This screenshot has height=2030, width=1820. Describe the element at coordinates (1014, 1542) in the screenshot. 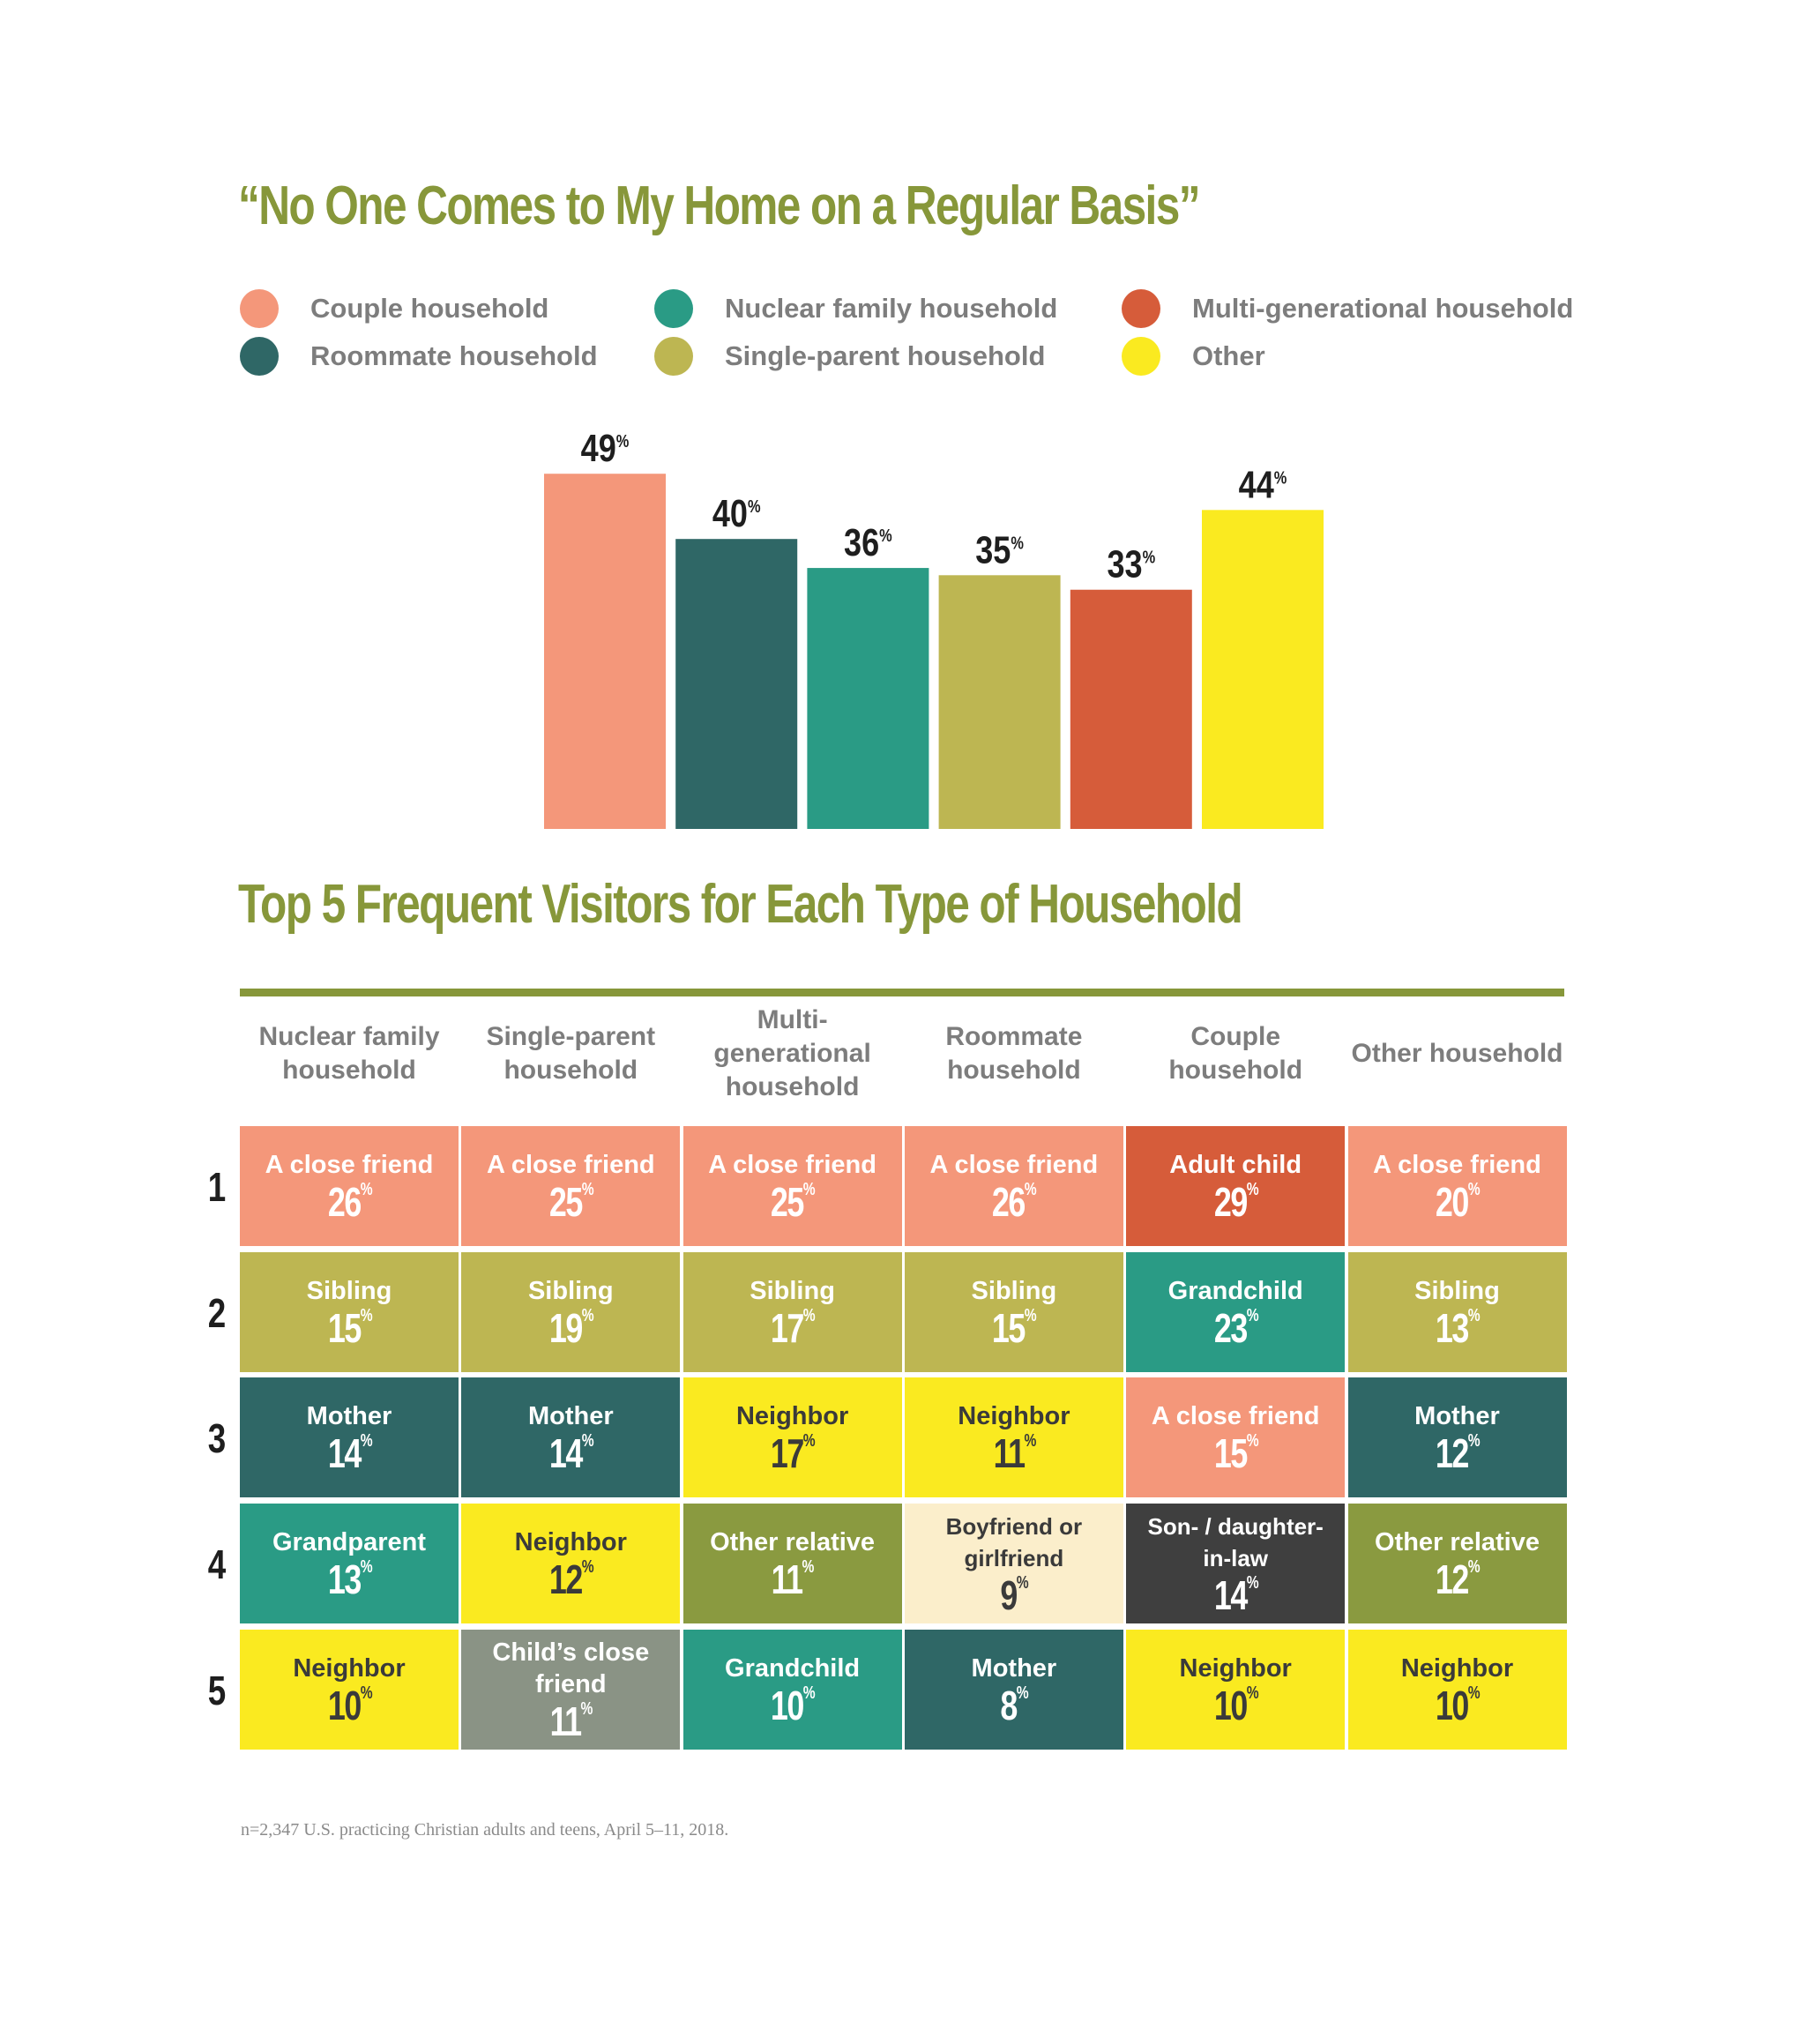

I see `cell-label: Boyfriend or girlfriend` at that location.